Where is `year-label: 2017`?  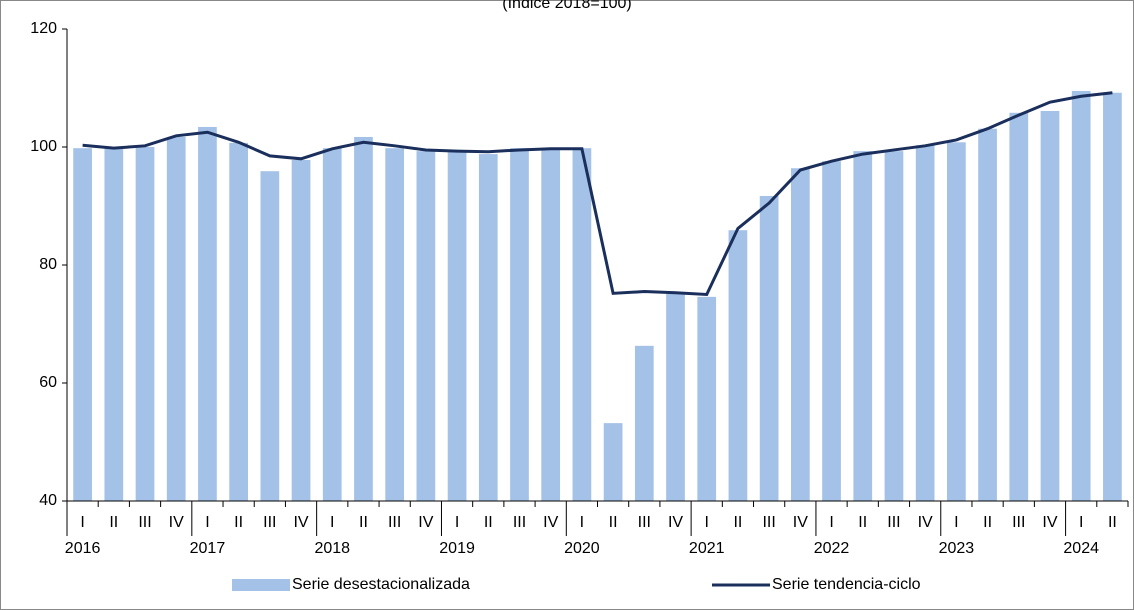
year-label: 2017 is located at coordinates (208, 548).